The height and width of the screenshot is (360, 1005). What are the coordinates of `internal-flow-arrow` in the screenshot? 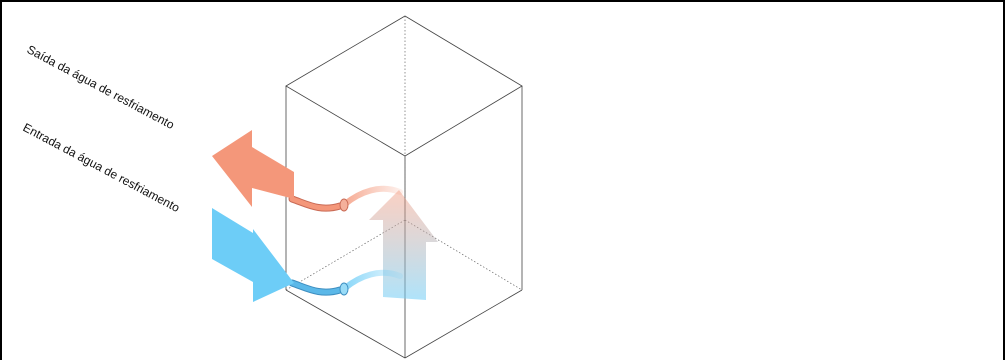 It's located at (403, 245).